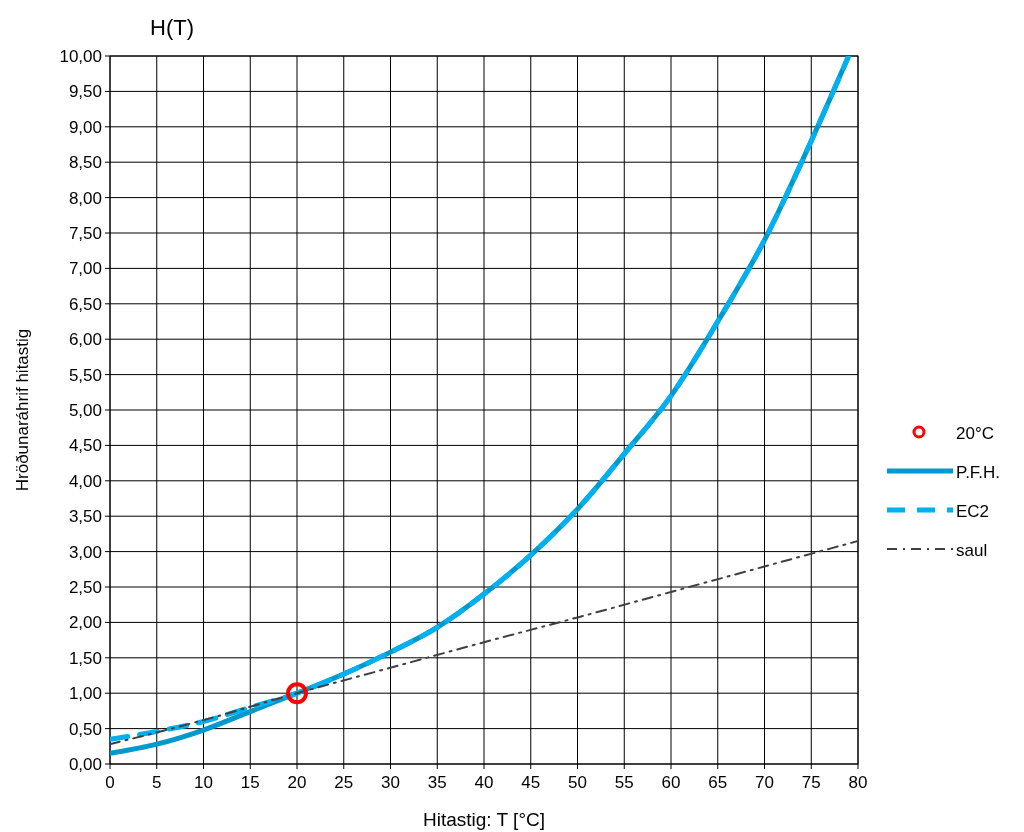  Describe the element at coordinates (85, 729) in the screenshot. I see `y-tick-label: 0,50` at that location.